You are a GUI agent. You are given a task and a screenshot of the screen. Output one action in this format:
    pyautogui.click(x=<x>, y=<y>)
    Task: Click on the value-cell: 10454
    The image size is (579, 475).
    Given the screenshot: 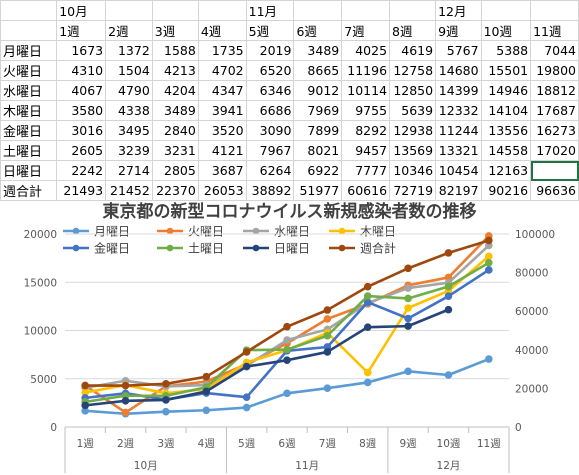 What is the action you would take?
    pyautogui.click(x=458, y=170)
    